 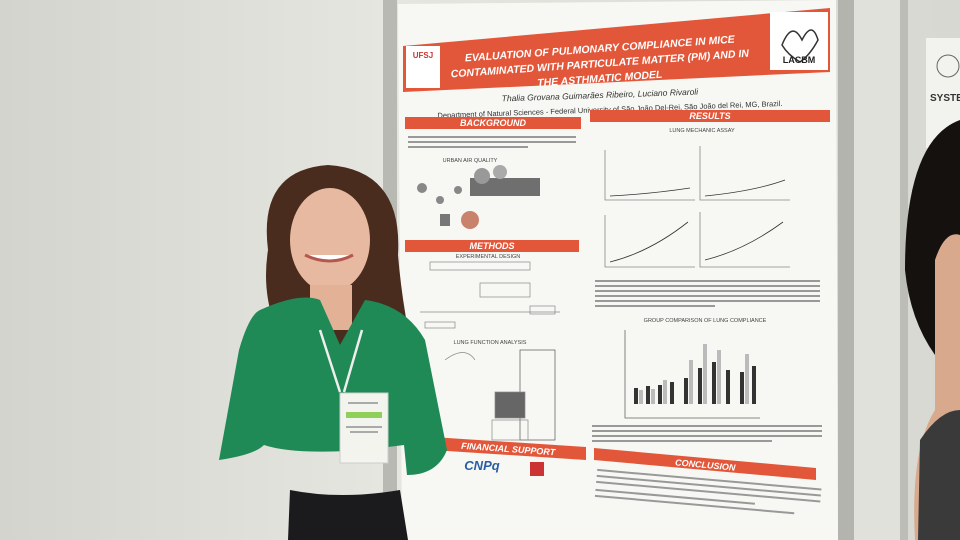 What do you see at coordinates (800, 46) in the screenshot?
I see `logo-heart` at bounding box center [800, 46].